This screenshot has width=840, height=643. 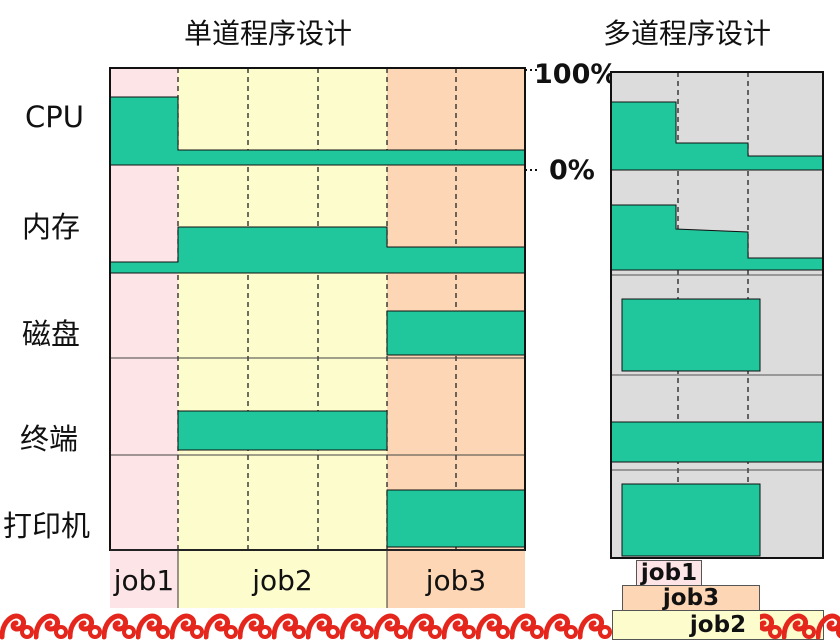 I want to click on multi-job3-box: job3, so click(x=691, y=598).